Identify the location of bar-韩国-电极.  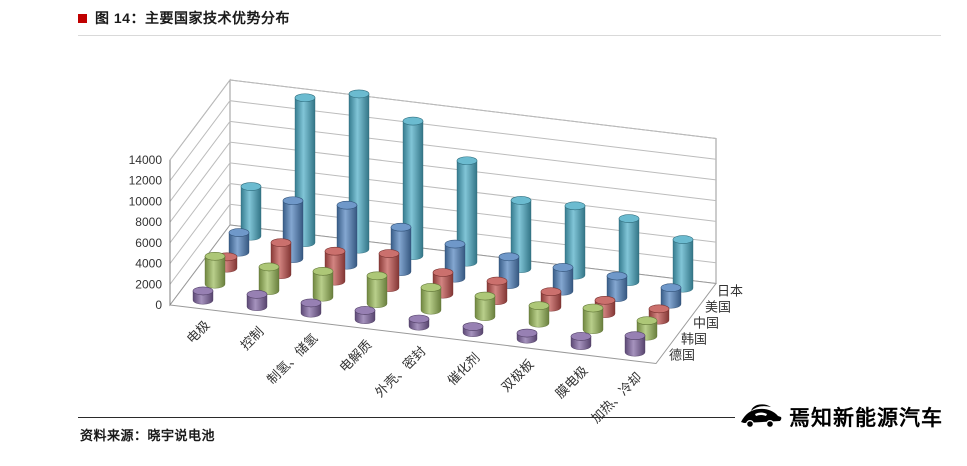
(215, 272).